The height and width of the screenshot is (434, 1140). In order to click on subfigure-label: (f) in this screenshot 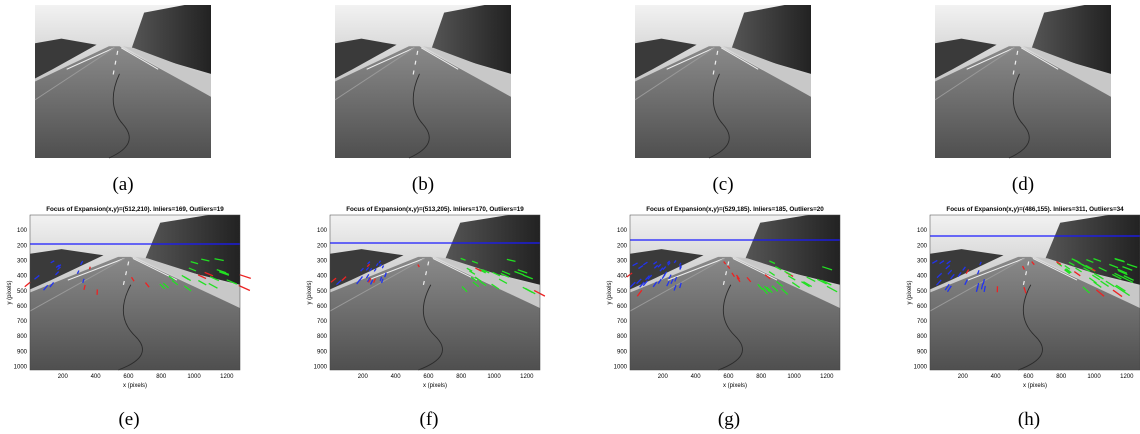, I will do `click(429, 419)`.